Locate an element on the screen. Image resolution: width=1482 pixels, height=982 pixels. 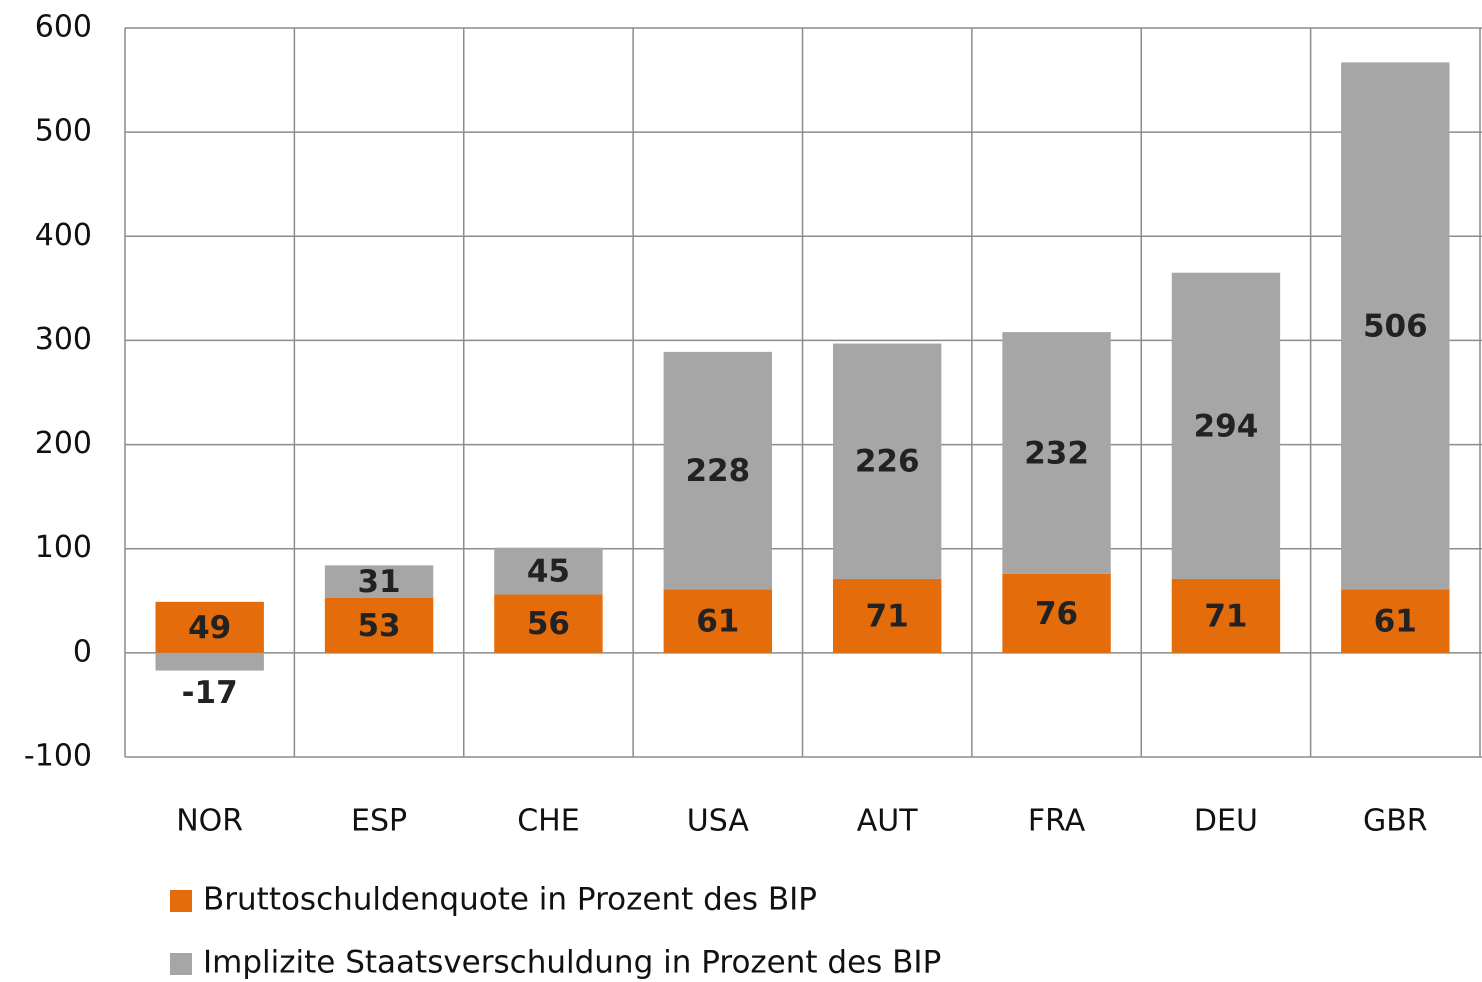
data-label: 228 is located at coordinates (717, 471).